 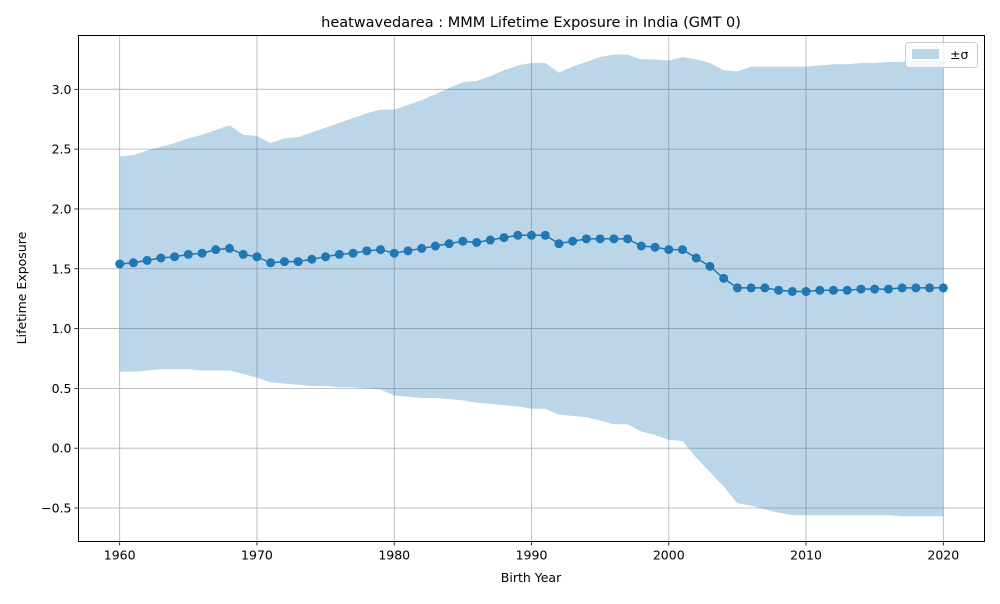 What do you see at coordinates (62, 149) in the screenshot?
I see `y-tick-label: 2.5` at bounding box center [62, 149].